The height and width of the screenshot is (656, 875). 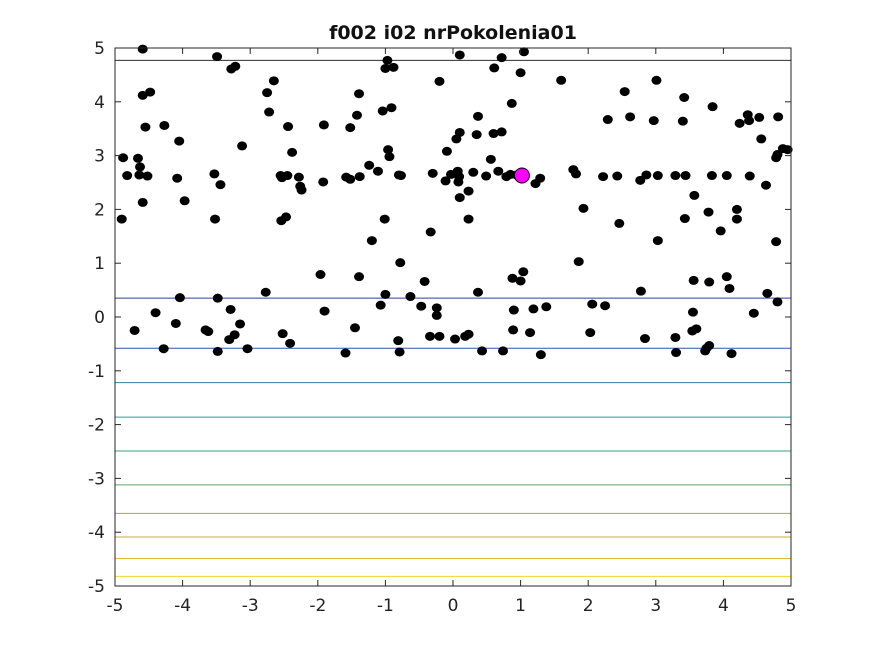 What do you see at coordinates (96, 372) in the screenshot?
I see `y-tick-label: -1` at bounding box center [96, 372].